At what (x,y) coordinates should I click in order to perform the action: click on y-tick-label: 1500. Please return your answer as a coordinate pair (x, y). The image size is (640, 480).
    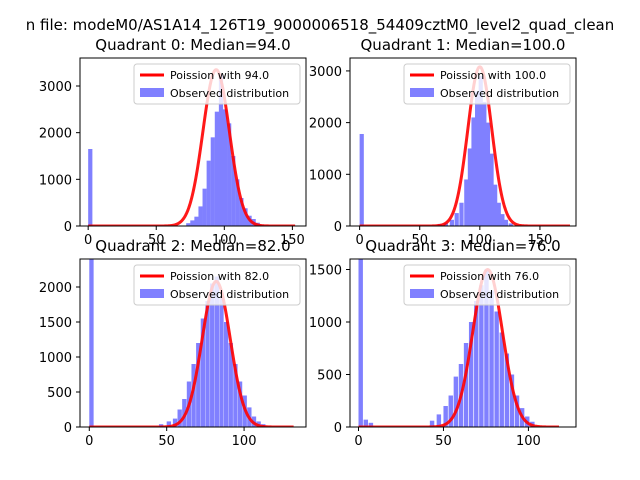
    Looking at the image, I should click on (325, 271).